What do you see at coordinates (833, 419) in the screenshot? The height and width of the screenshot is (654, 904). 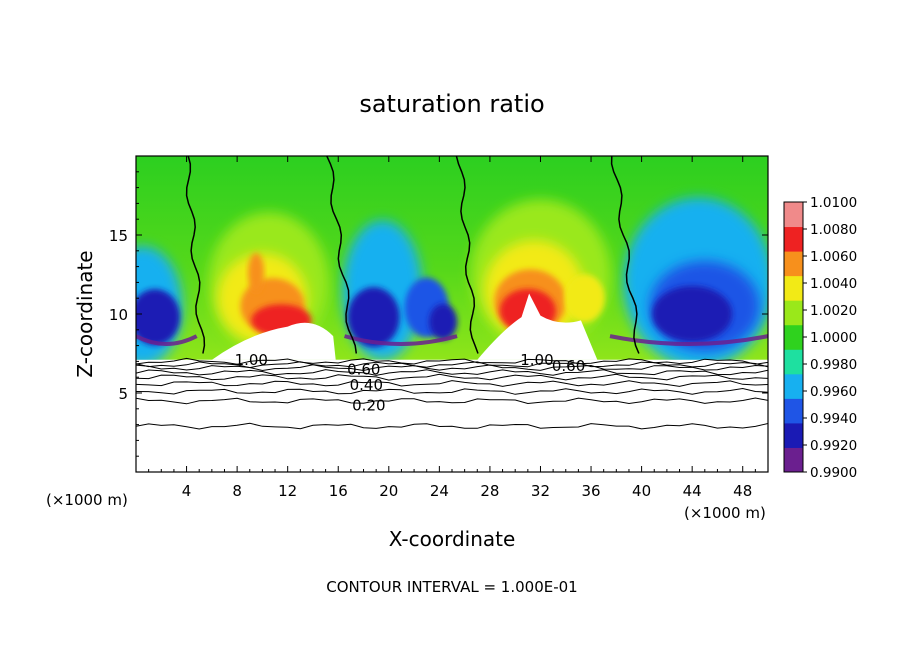 I see `colorbar-label: 0.9940` at bounding box center [833, 419].